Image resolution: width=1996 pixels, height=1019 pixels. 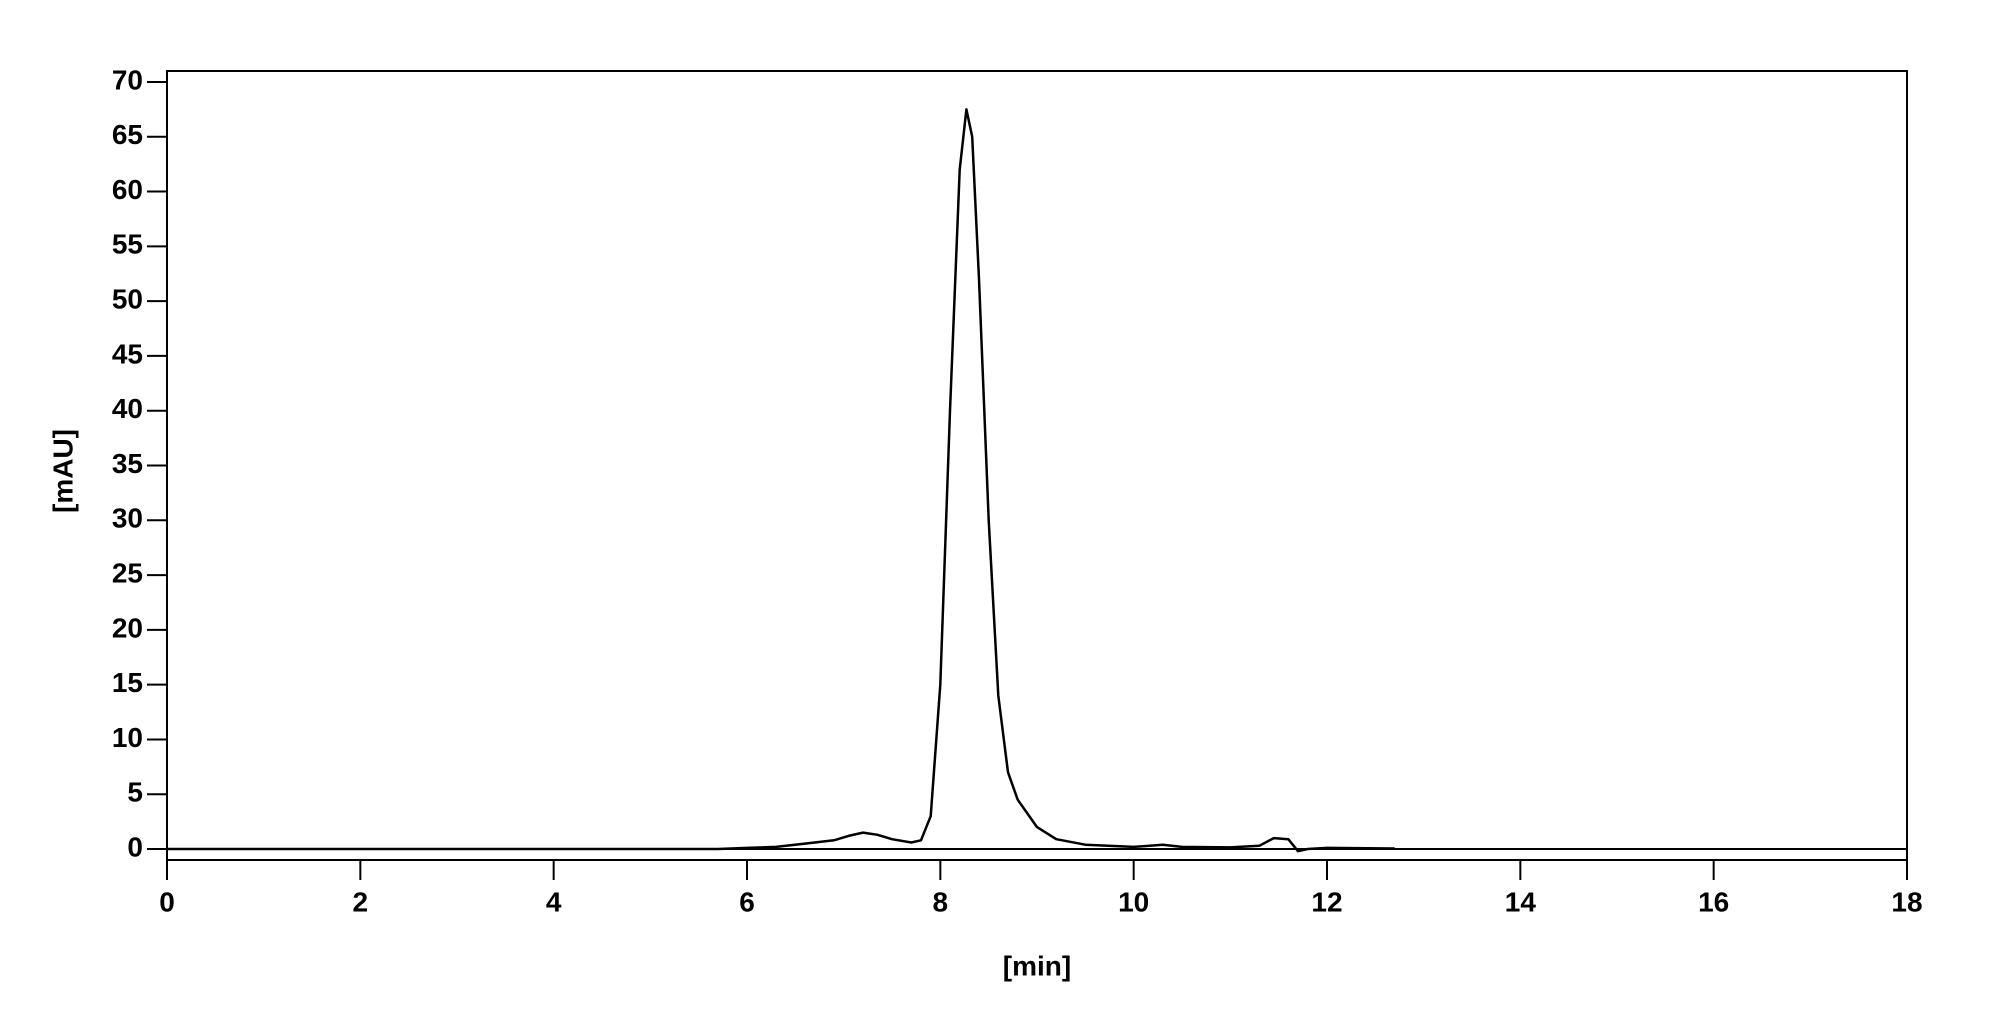 What do you see at coordinates (135, 846) in the screenshot?
I see `y-tick-label: 0` at bounding box center [135, 846].